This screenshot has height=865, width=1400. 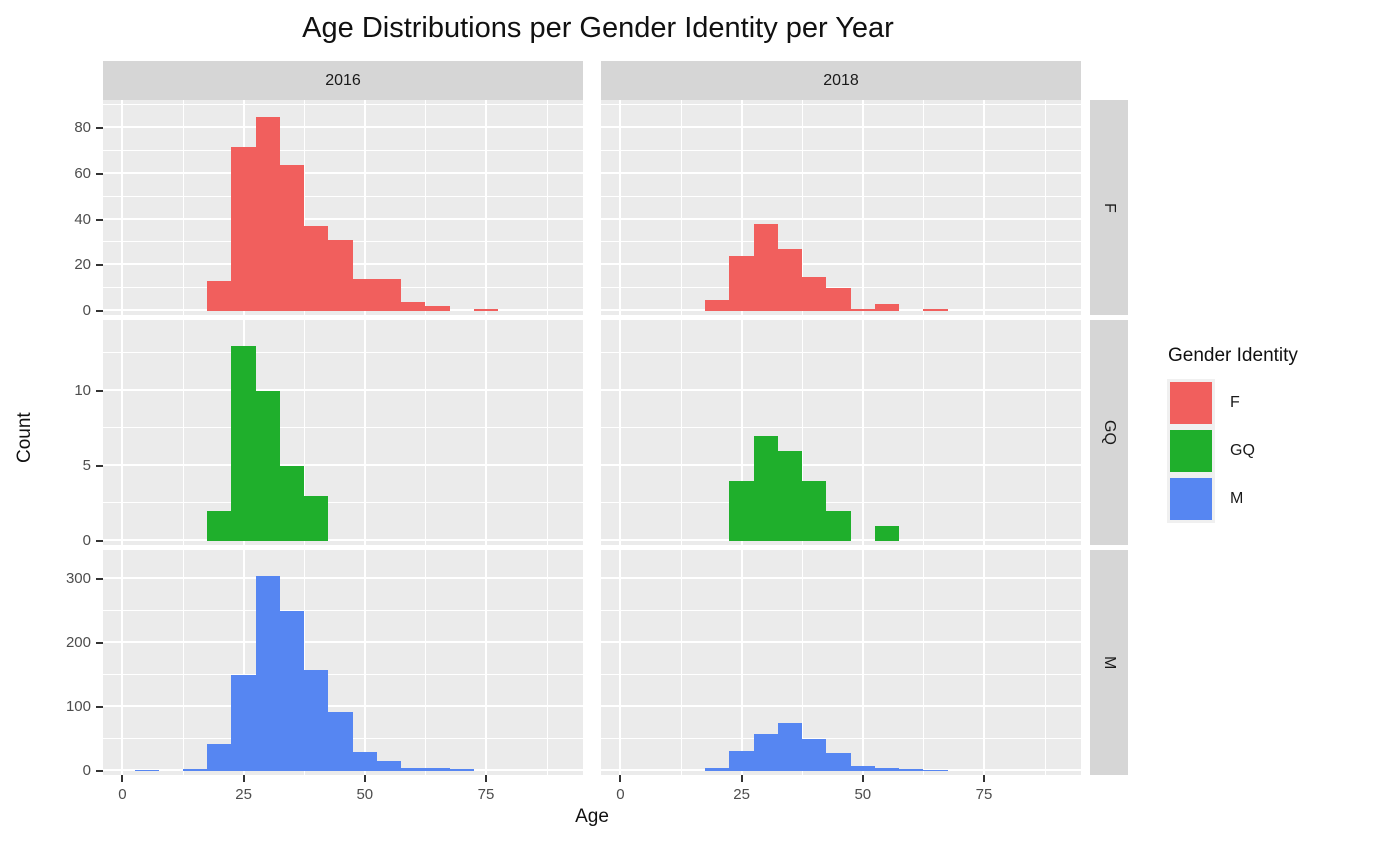 I want to click on legend-swatch-m, so click(x=1191, y=499).